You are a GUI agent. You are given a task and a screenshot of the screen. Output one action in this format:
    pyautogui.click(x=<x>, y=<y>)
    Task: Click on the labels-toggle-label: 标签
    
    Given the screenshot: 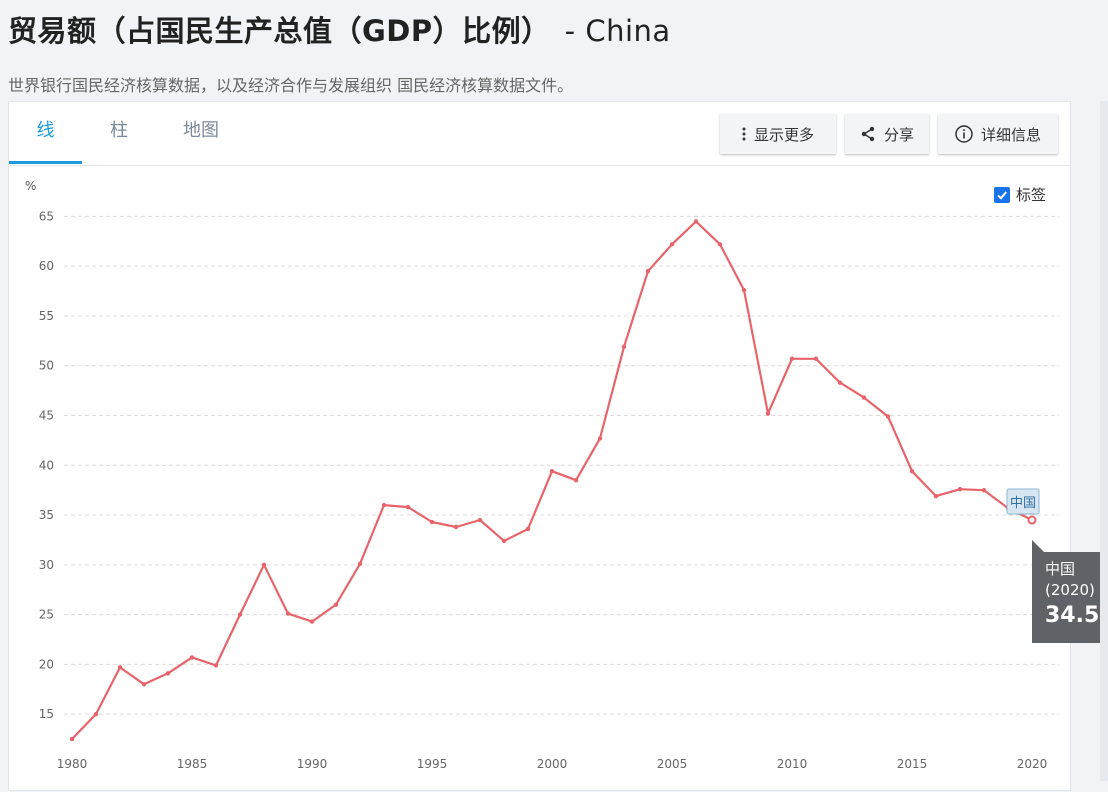 What is the action you would take?
    pyautogui.click(x=1031, y=195)
    